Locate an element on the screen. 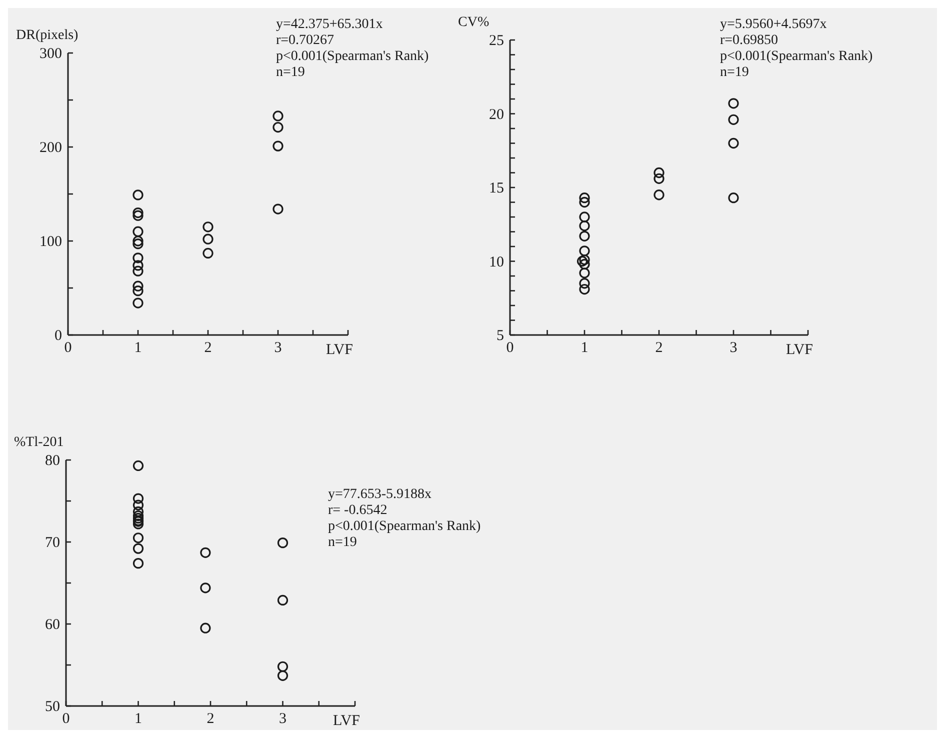  y-tick-label: 200 is located at coordinates (51, 148).